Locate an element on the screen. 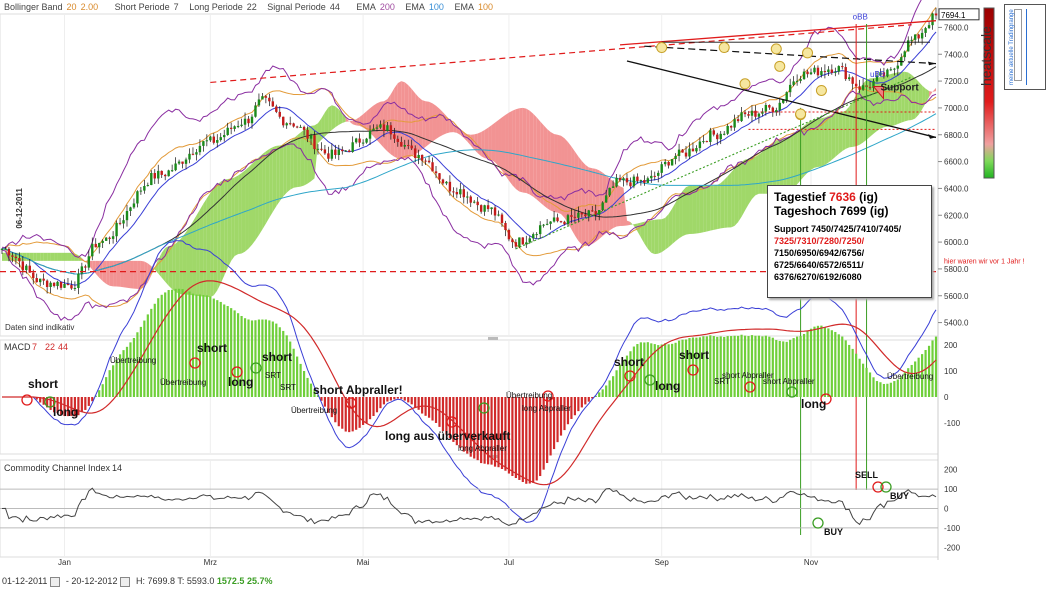 This screenshot has width=1050, height=589. legend-ema2-value: 100 is located at coordinates (436, 7).